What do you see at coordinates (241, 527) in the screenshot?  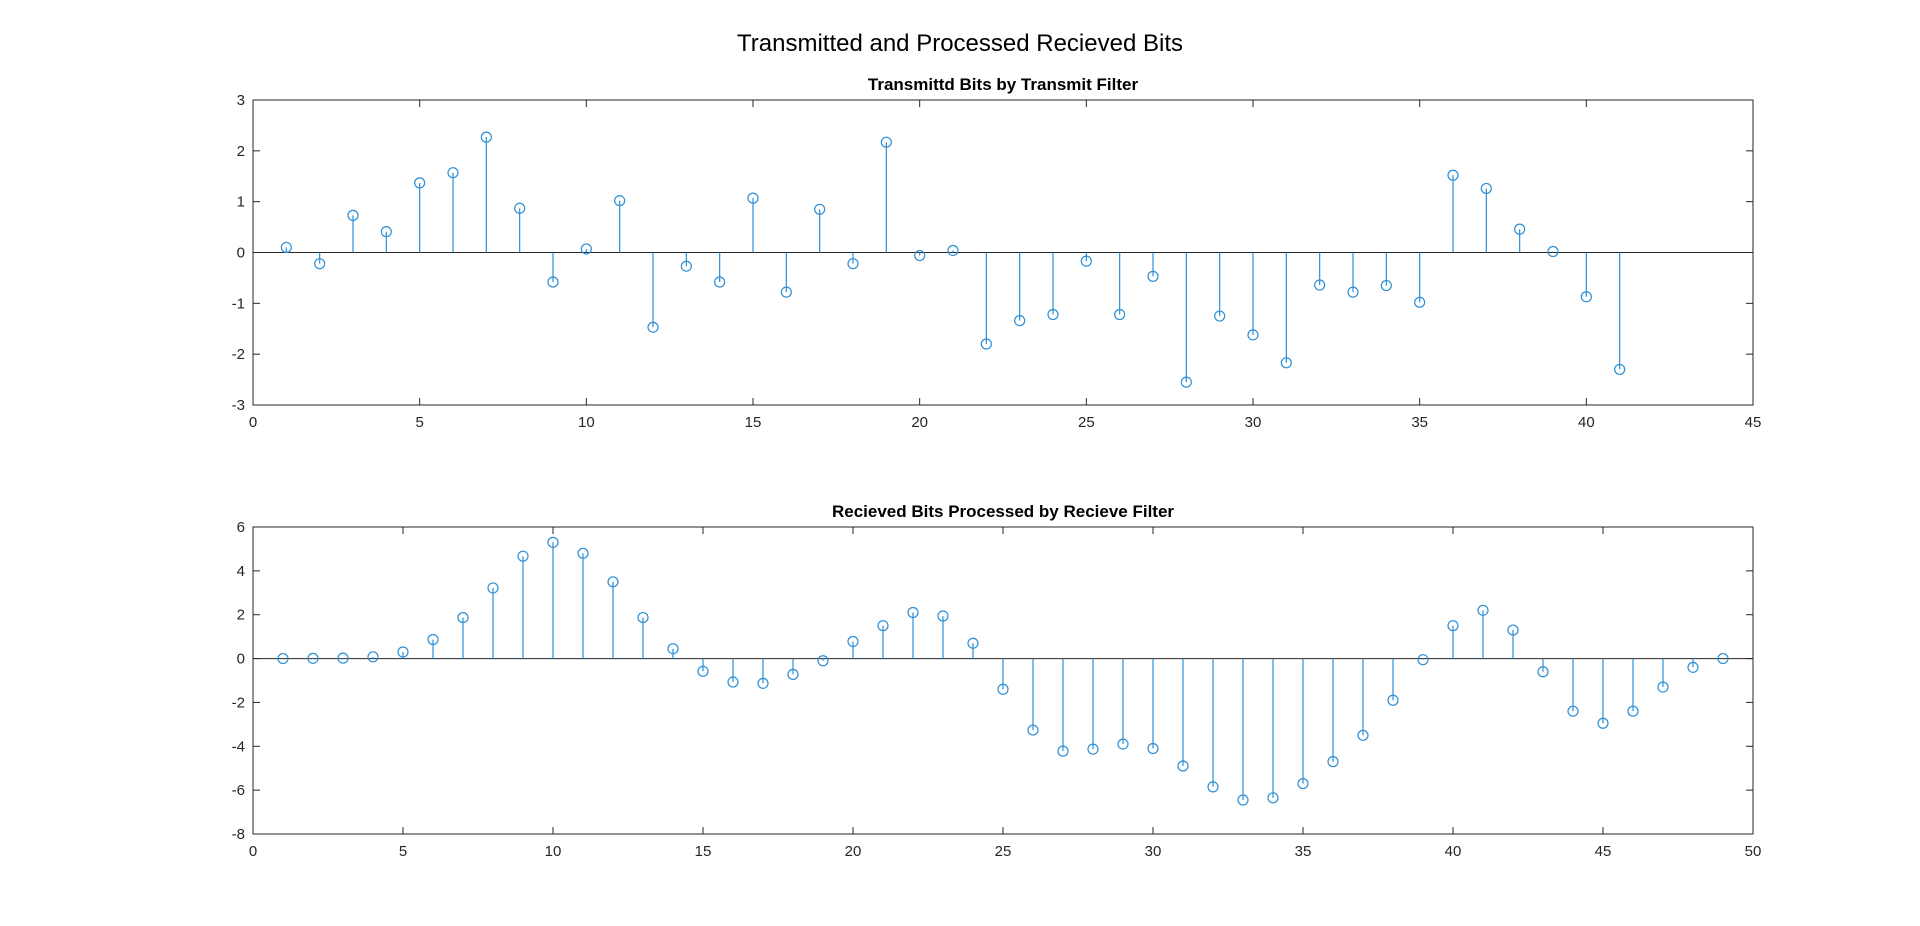 I see `y-tick-label: 6` at bounding box center [241, 527].